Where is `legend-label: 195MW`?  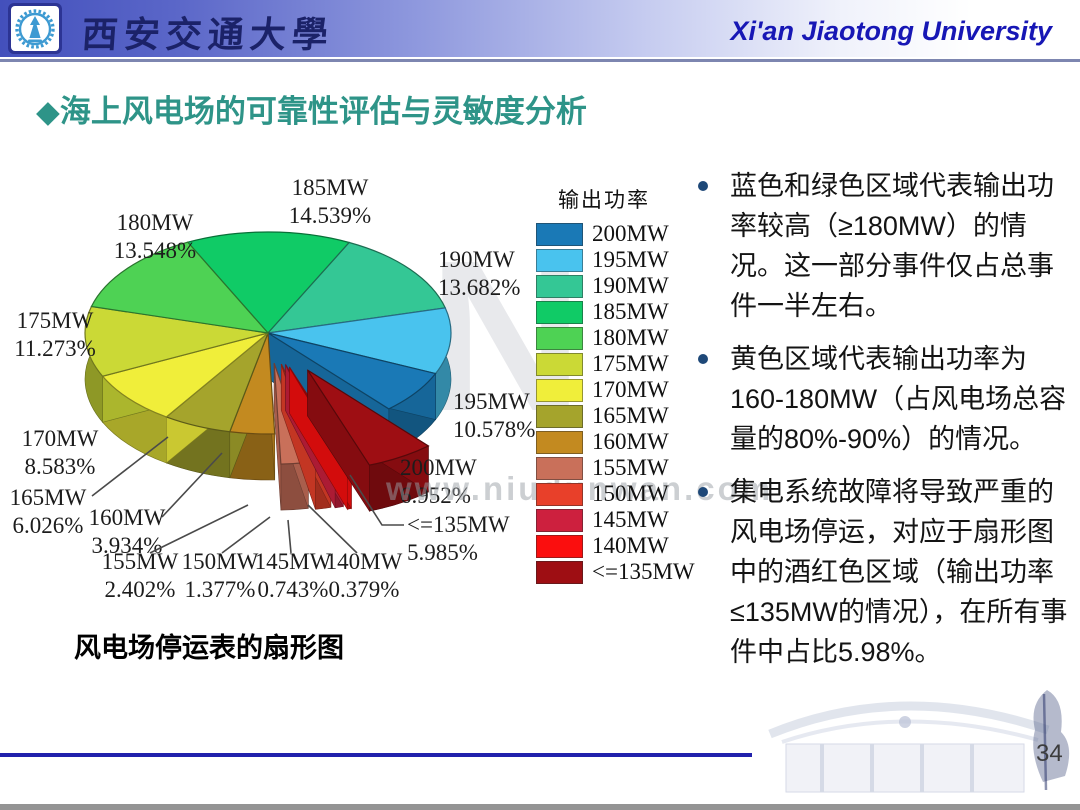
legend-label: 195MW is located at coordinates (630, 259).